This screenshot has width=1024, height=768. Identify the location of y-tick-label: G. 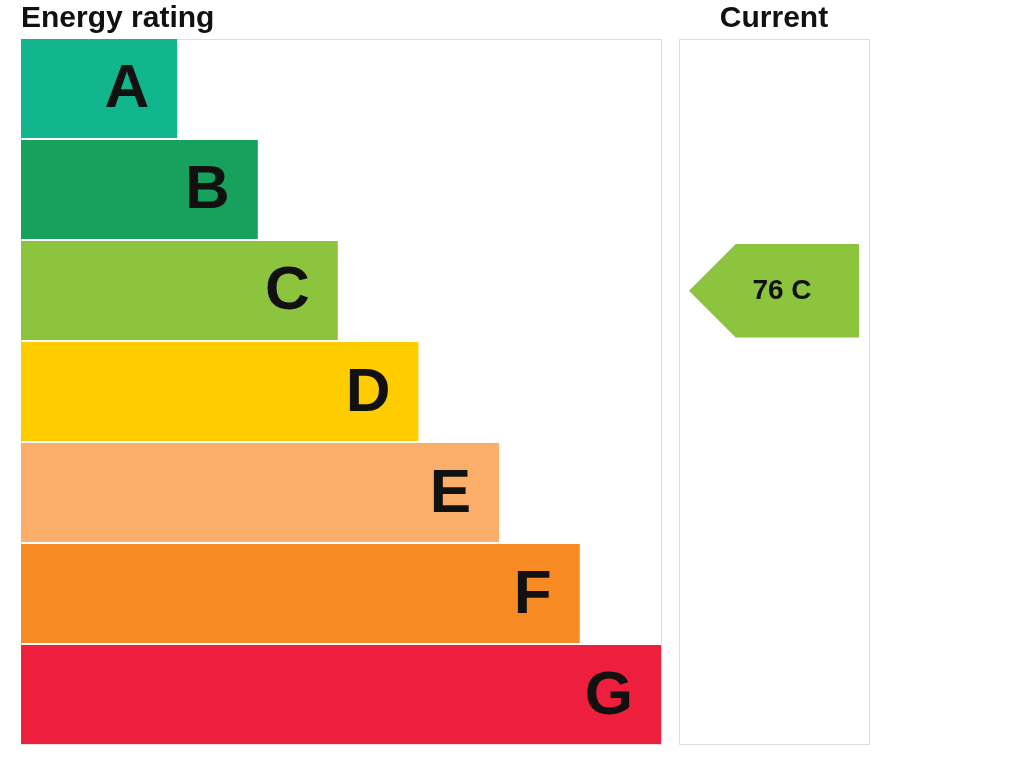
(608, 692).